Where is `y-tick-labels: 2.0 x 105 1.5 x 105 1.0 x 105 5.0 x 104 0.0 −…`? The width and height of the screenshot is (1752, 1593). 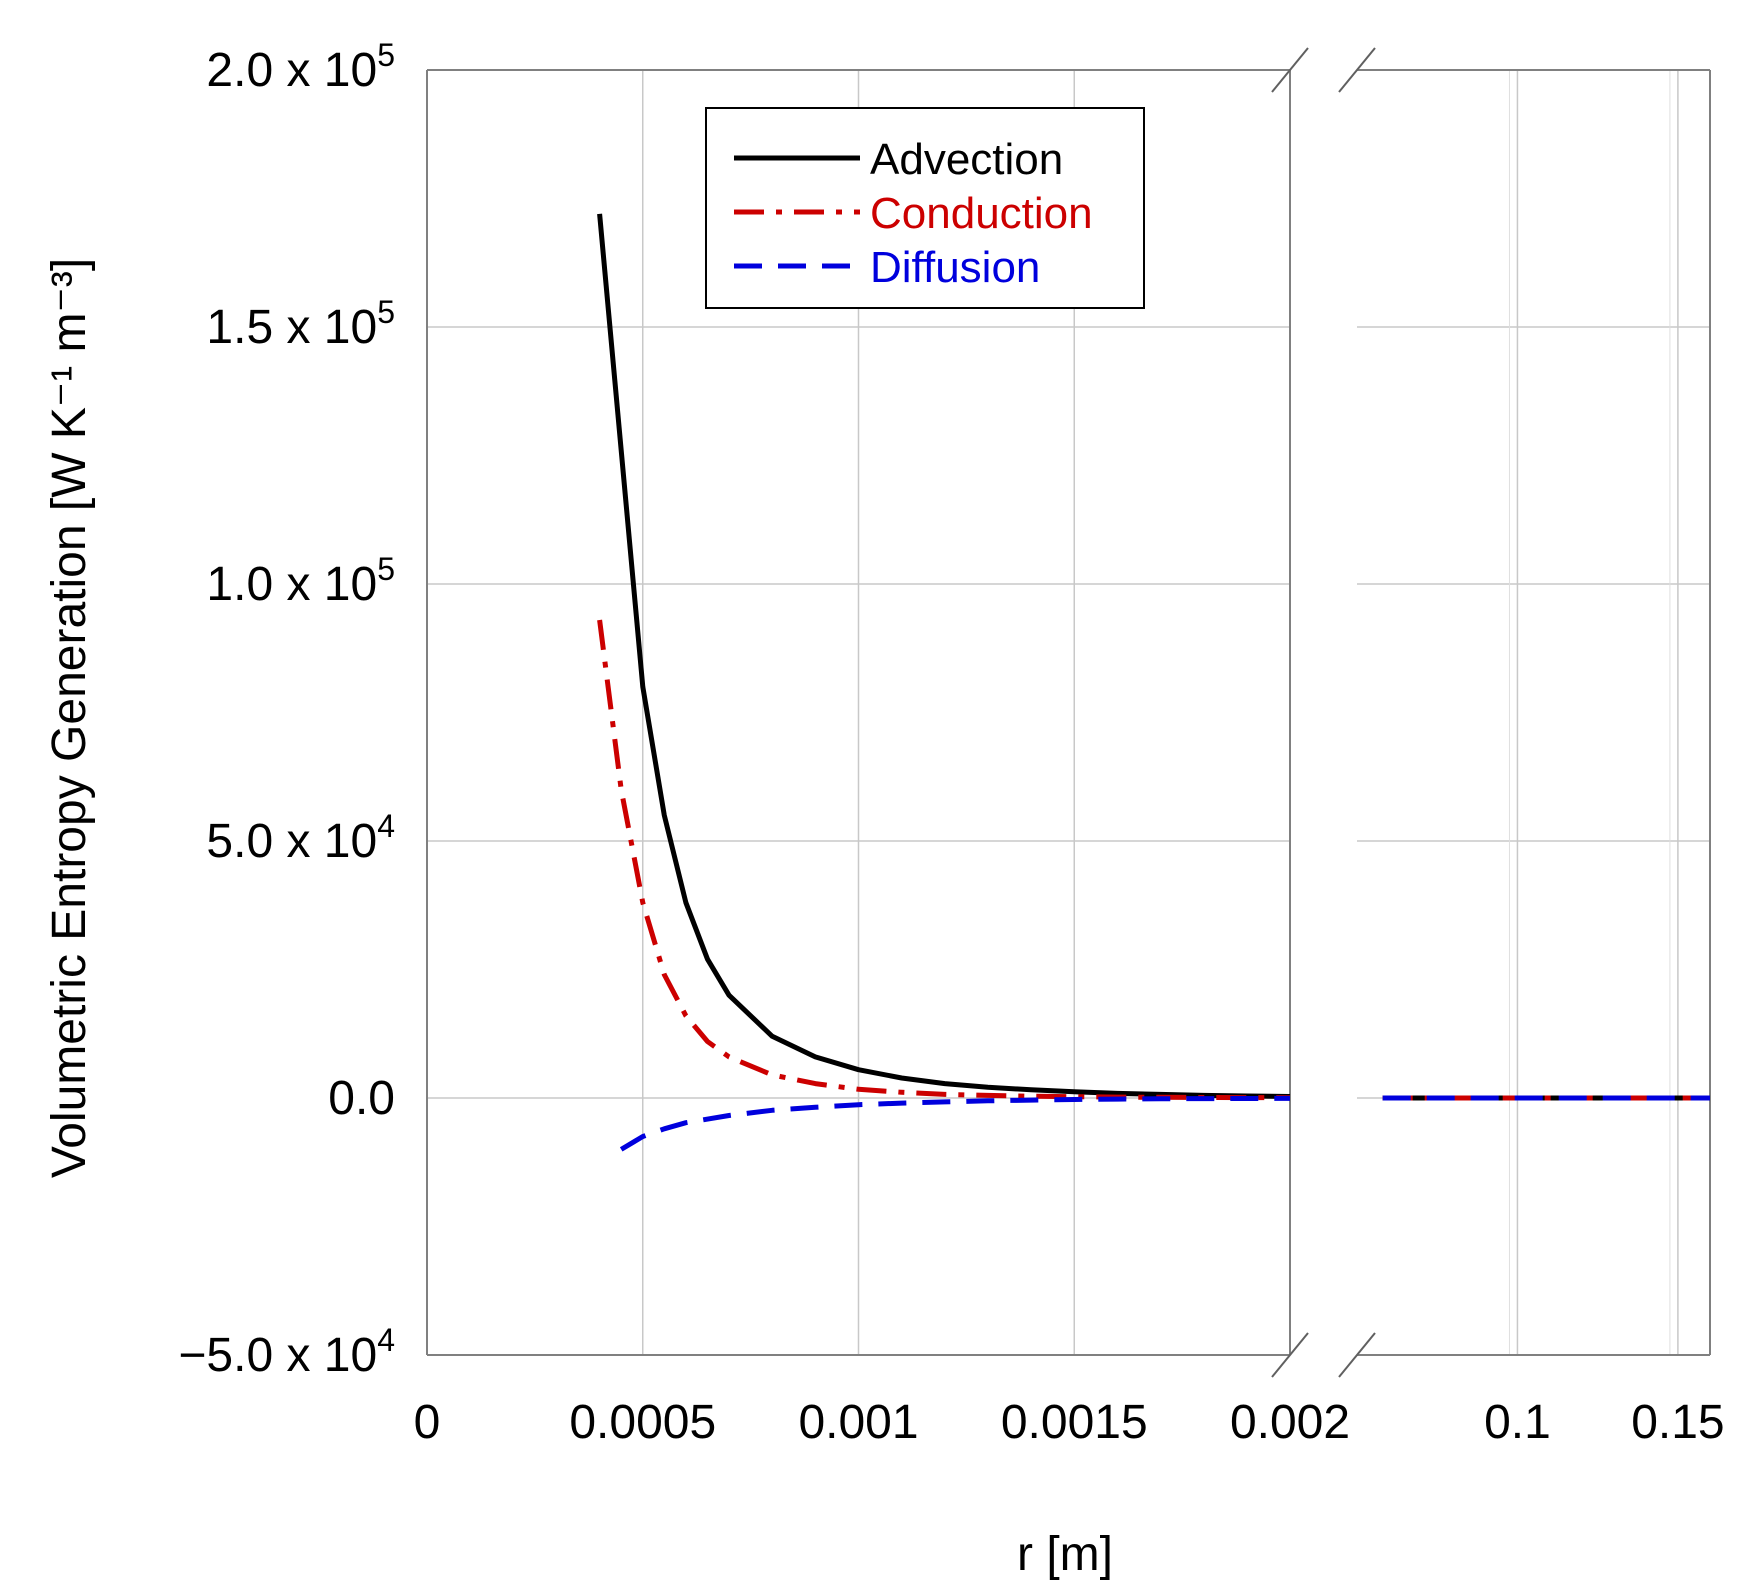
y-tick-labels: 2.0 x 105 1.5 x 105 1.0 x 105 5.0 x 104 0.0 −… is located at coordinates (286, 709).